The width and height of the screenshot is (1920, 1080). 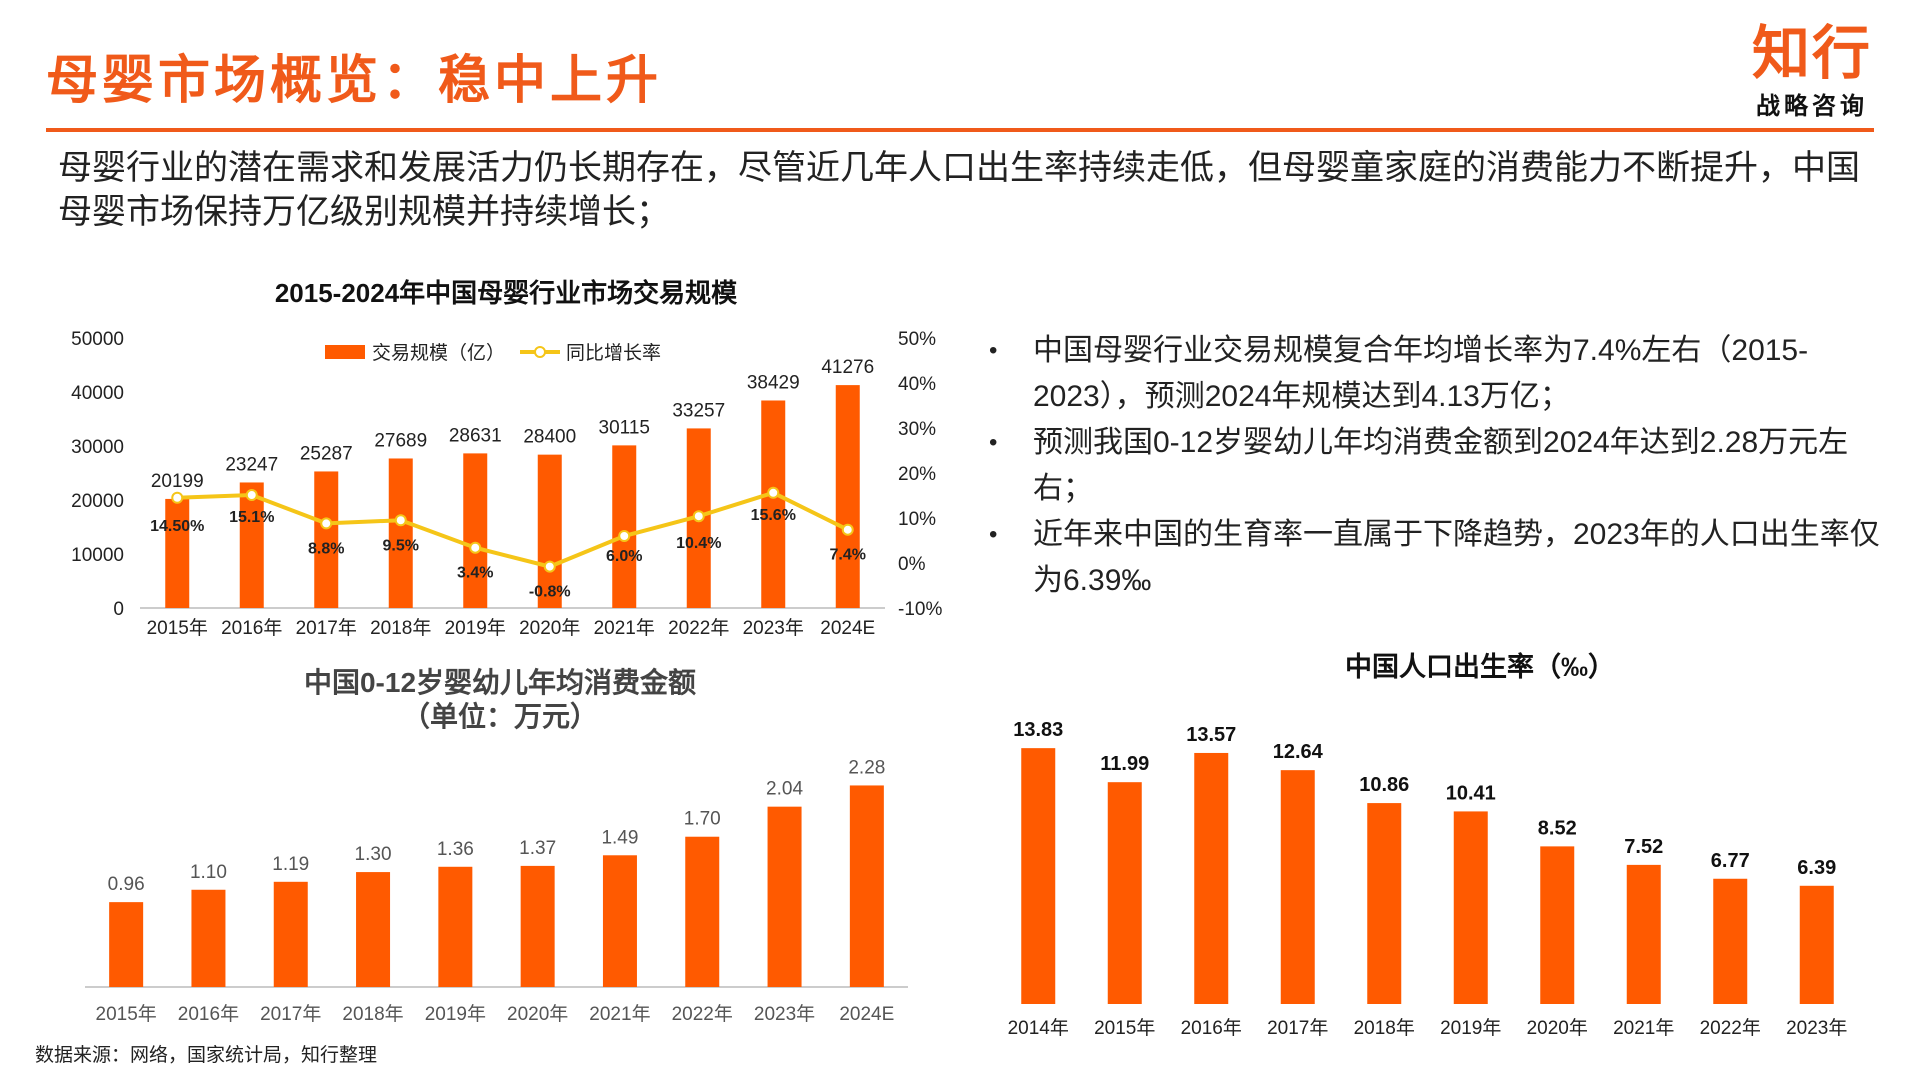 I want to click on bar-label: 1.36, so click(x=455, y=849).